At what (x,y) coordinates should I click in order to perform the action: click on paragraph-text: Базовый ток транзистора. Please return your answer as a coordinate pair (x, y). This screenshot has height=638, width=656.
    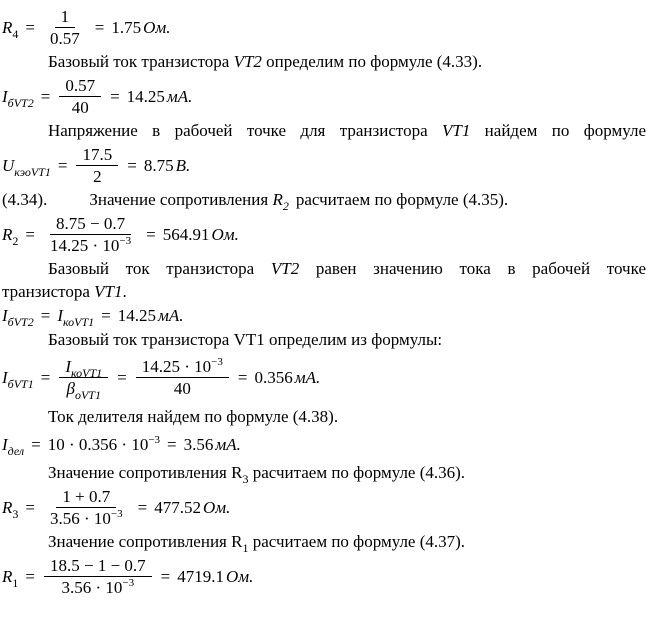
    Looking at the image, I should click on (159, 268).